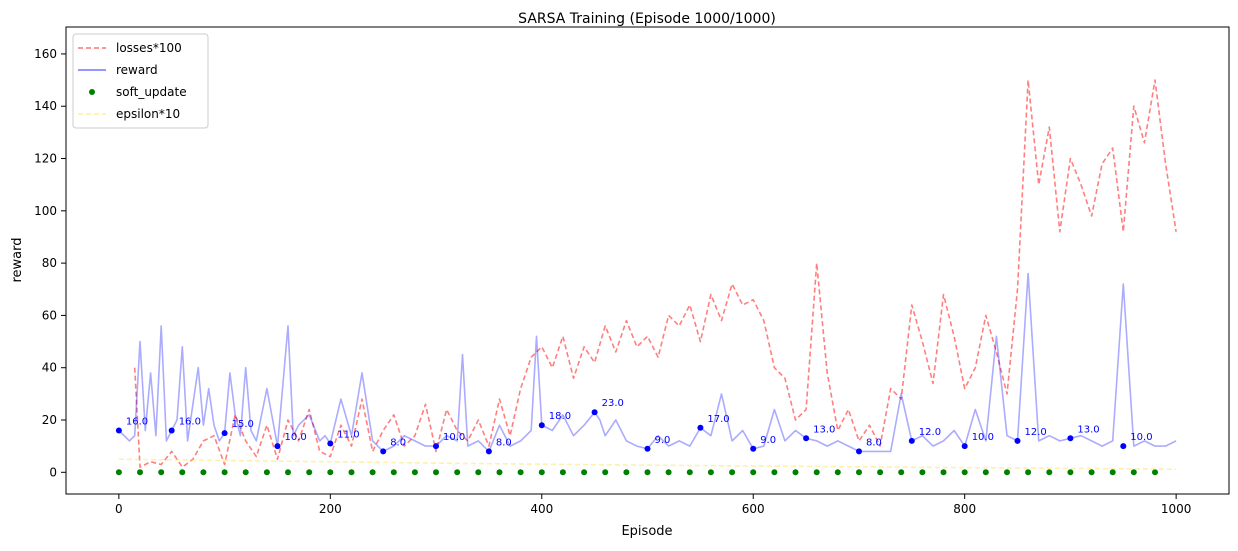 This screenshot has height=551, width=1238. Describe the element at coordinates (964, 509) in the screenshot. I see `x-tick-label: 800` at that location.